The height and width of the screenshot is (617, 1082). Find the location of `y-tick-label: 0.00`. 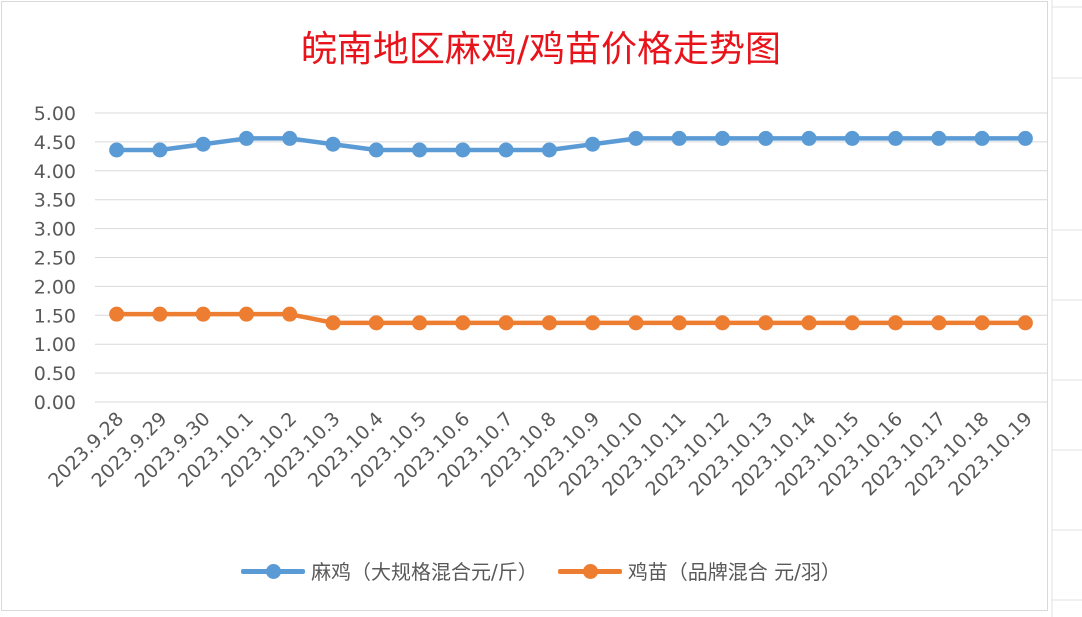

y-tick-label: 0.00 is located at coordinates (55, 403).